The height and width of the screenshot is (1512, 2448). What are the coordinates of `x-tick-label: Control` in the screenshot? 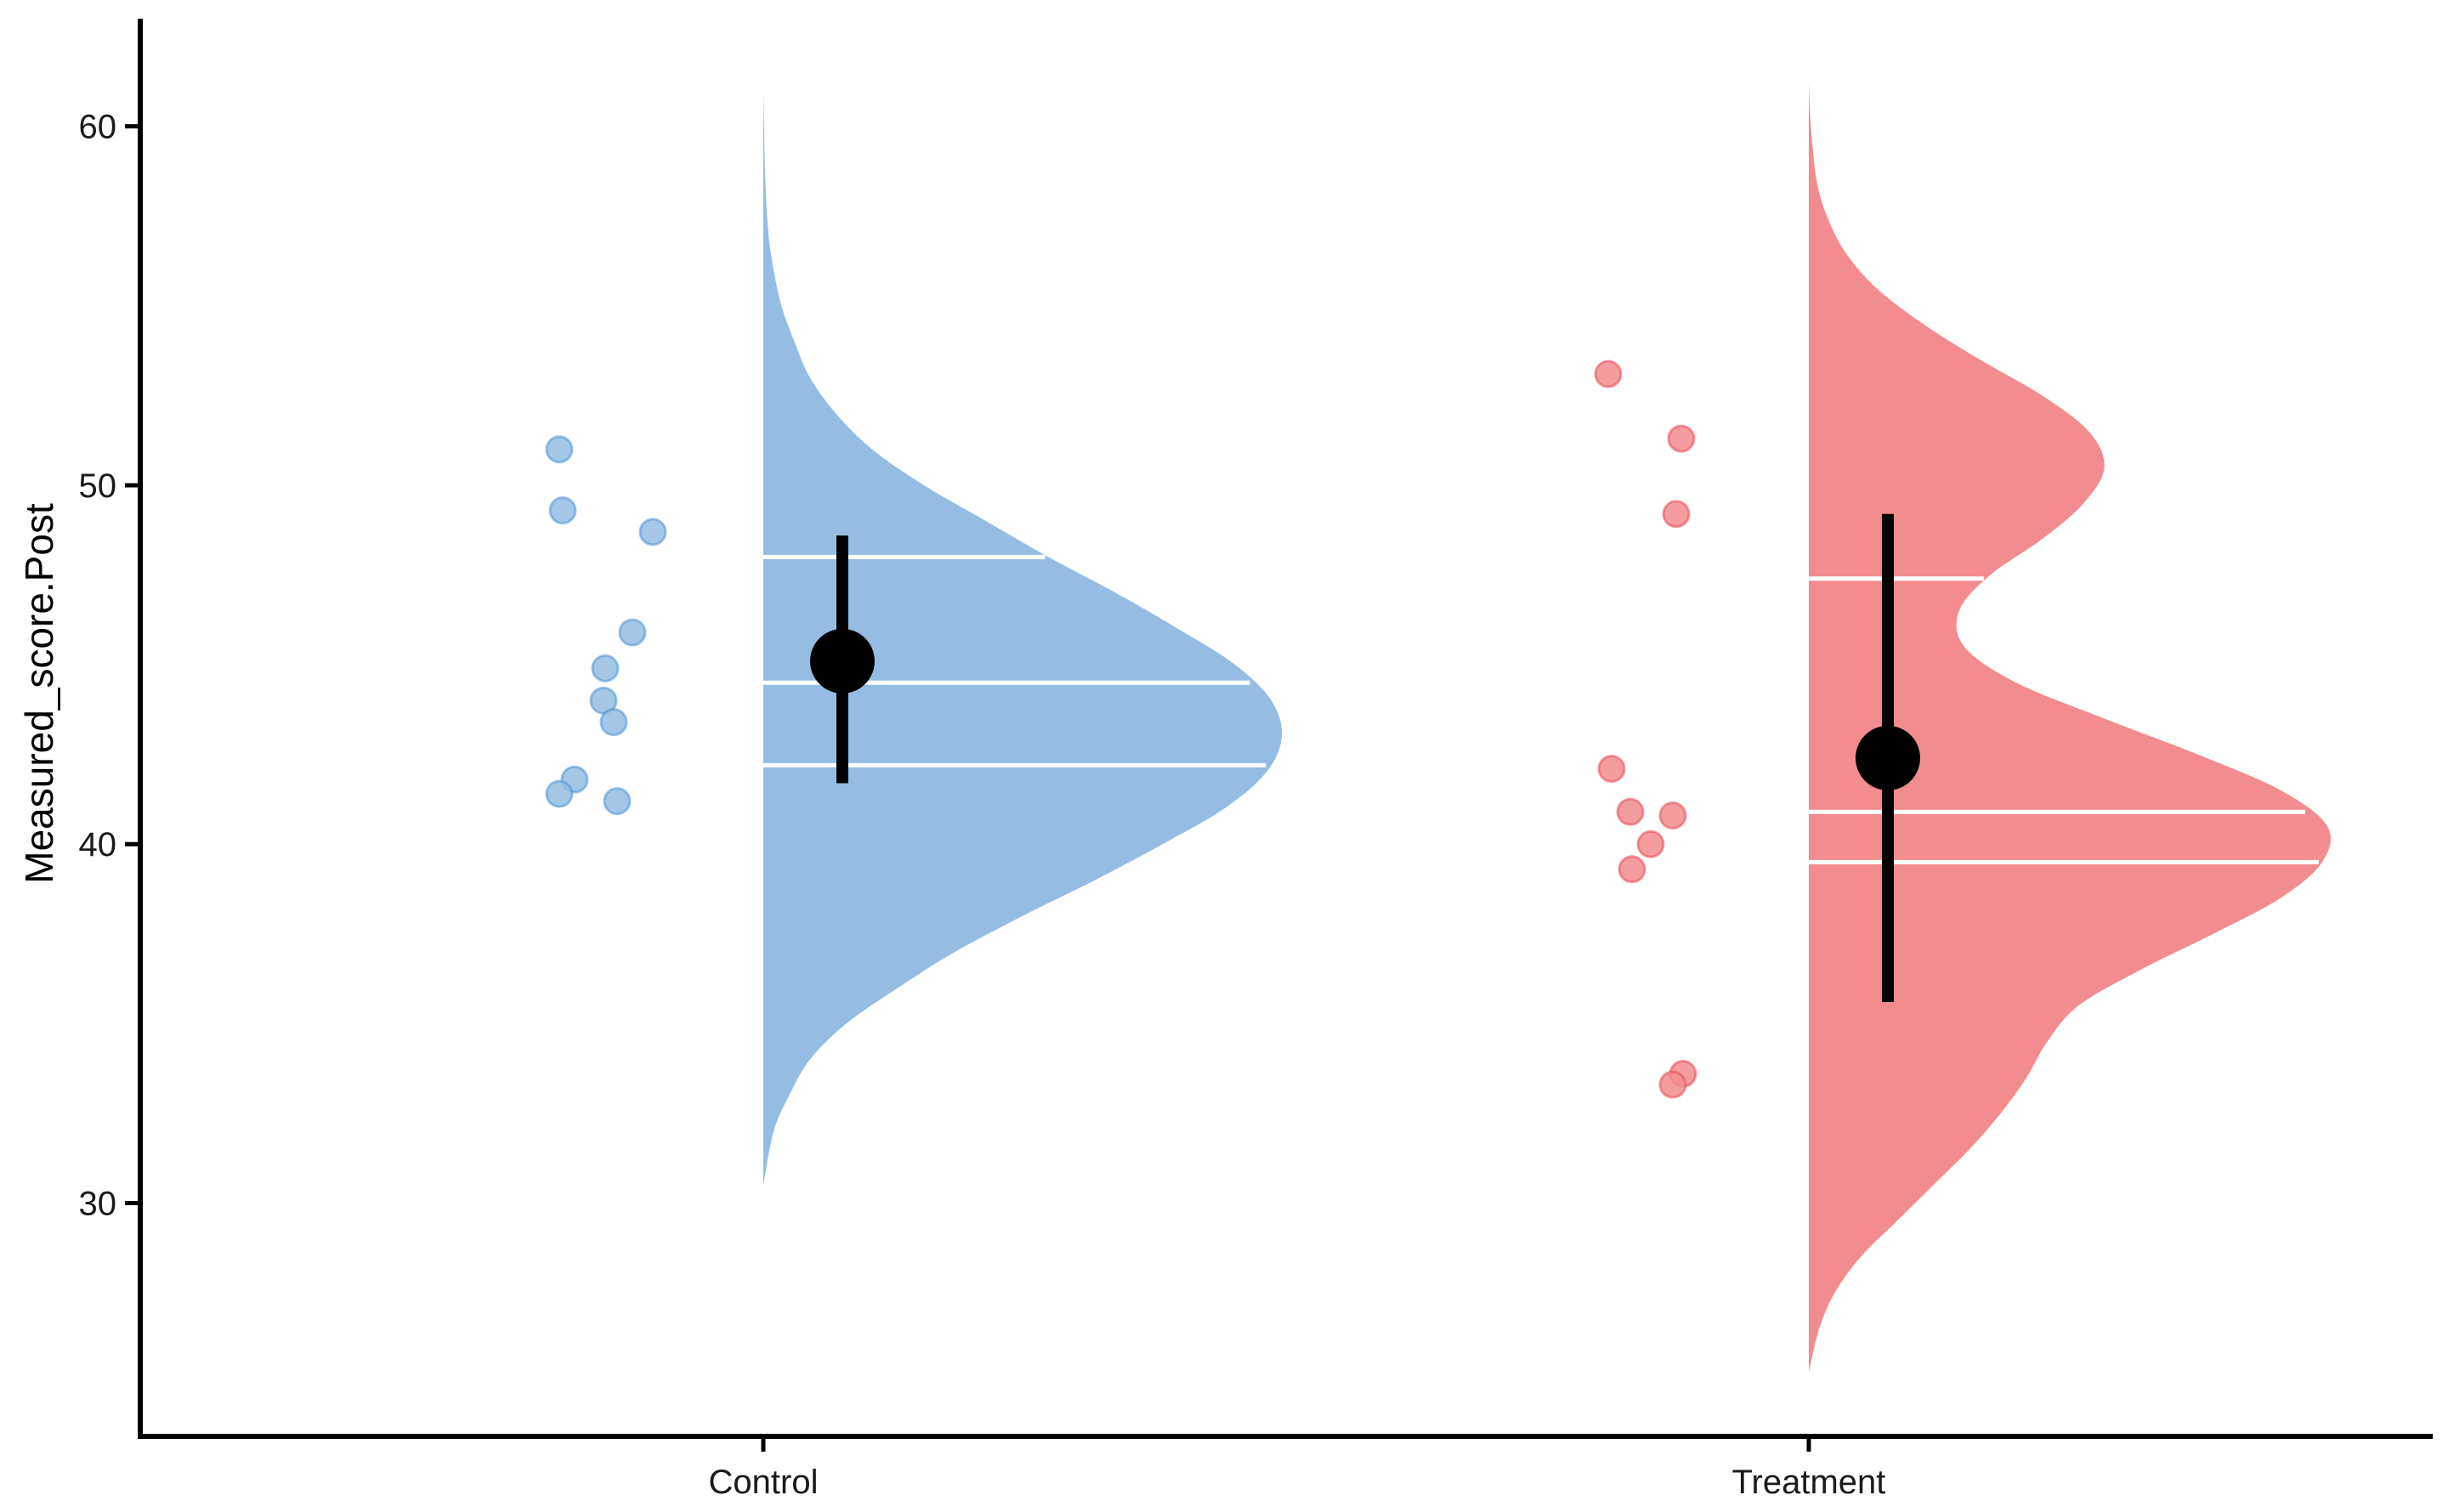 It's located at (764, 1482).